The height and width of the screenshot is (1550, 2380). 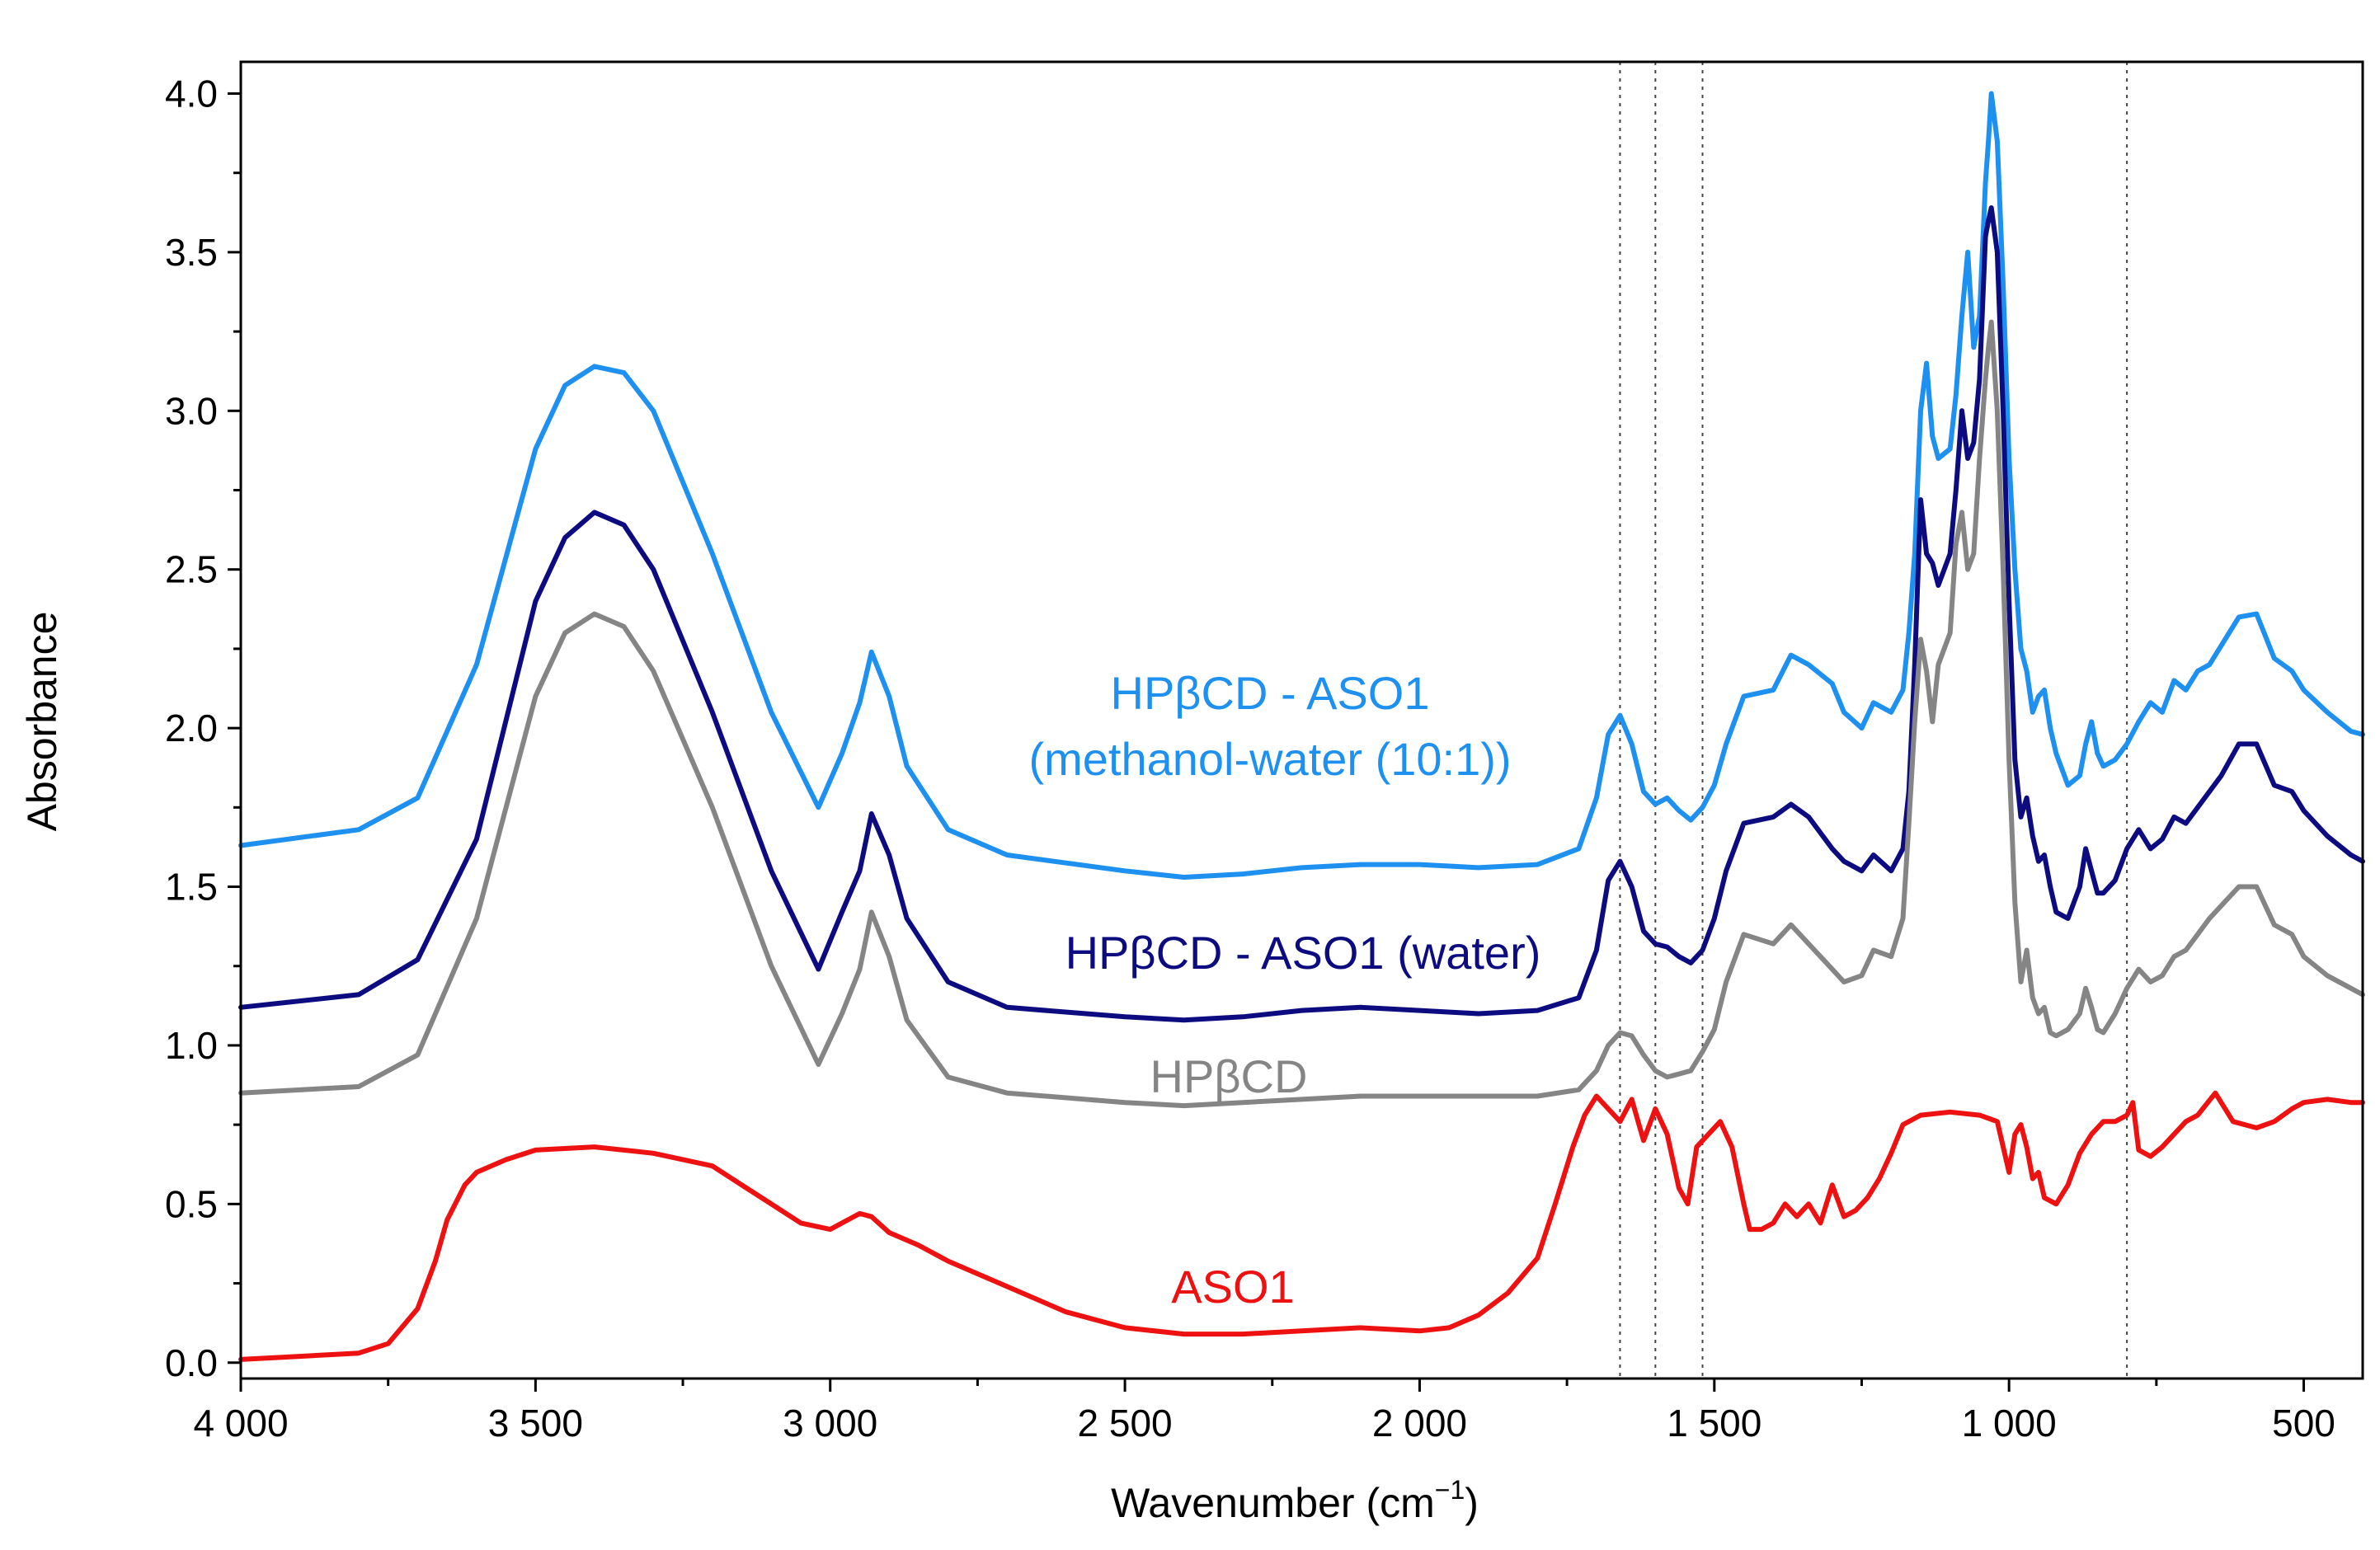 What do you see at coordinates (191, 252) in the screenshot?
I see `y-tick-label: 3.5` at bounding box center [191, 252].